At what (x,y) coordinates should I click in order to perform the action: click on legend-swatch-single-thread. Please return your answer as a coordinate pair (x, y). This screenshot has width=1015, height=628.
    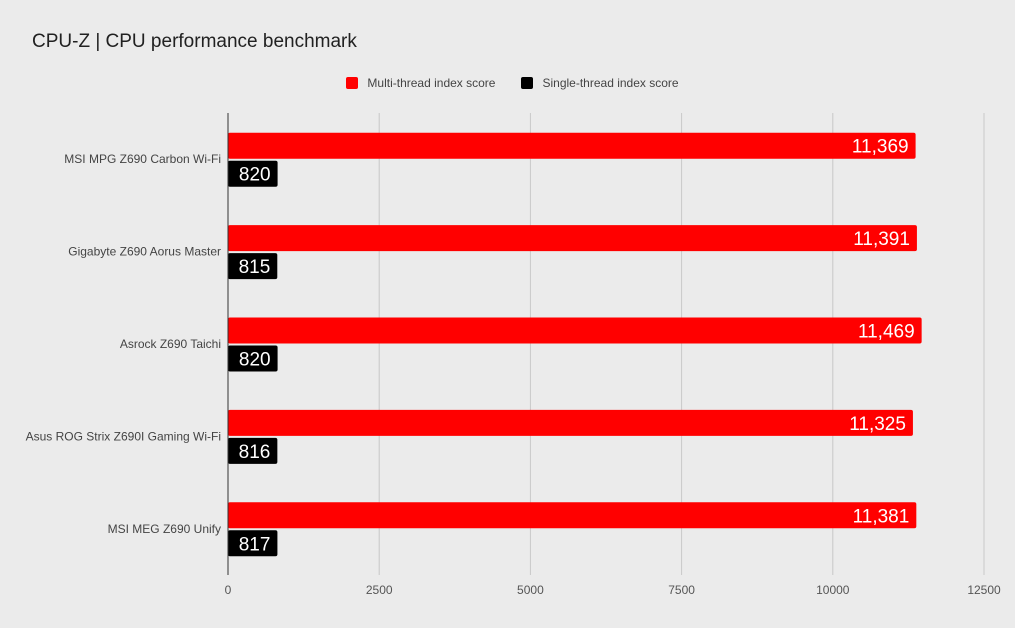
    Looking at the image, I should click on (527, 83).